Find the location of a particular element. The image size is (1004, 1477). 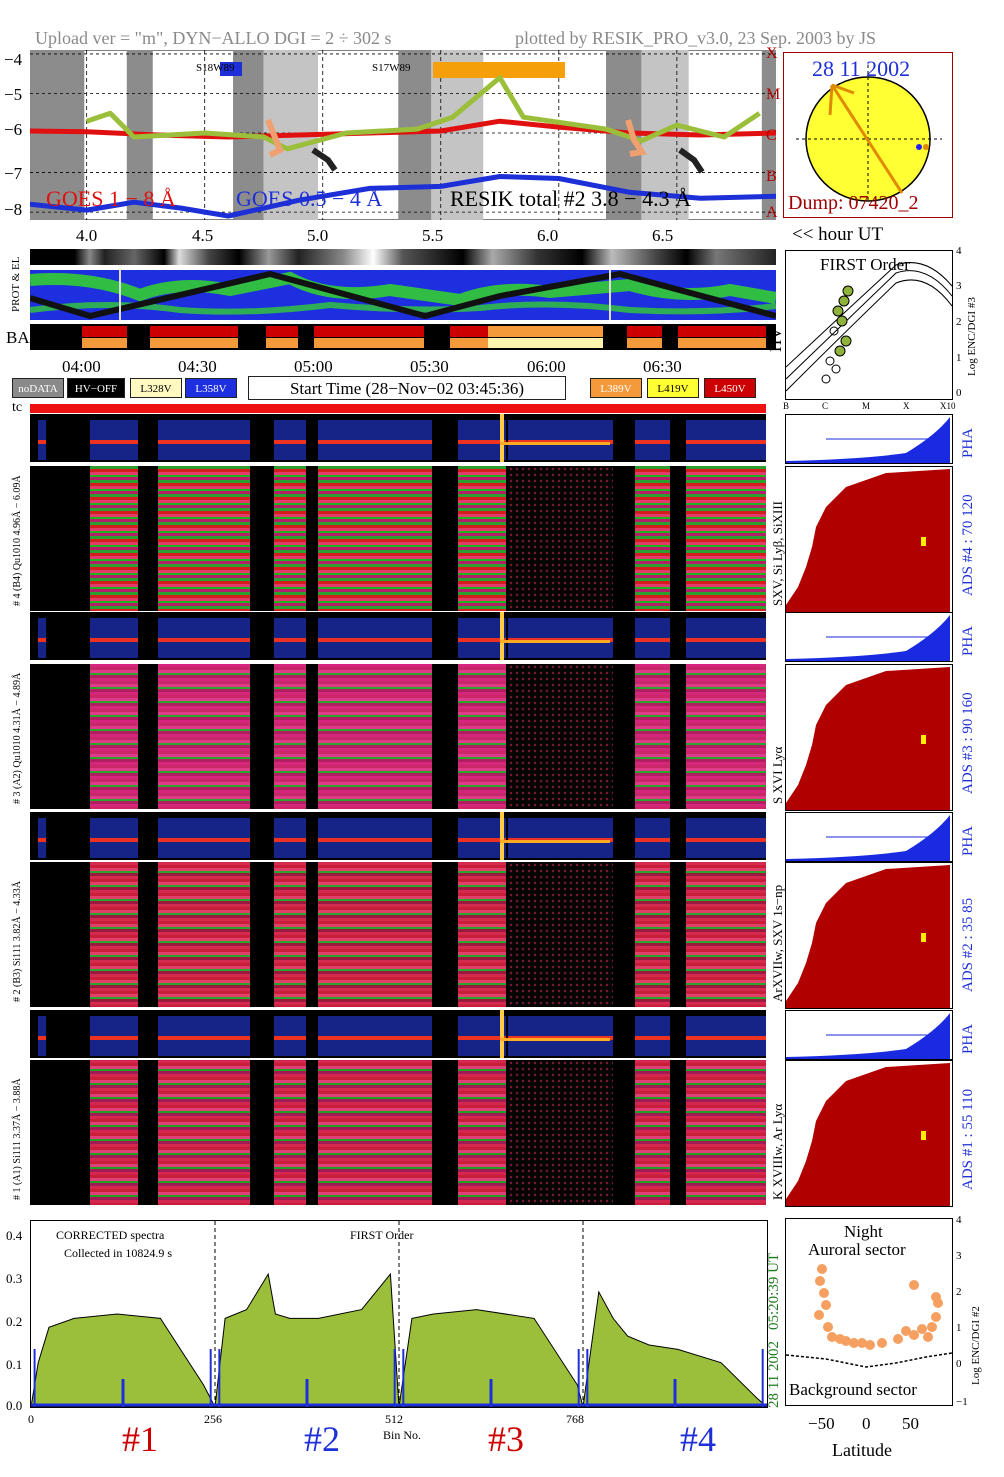

fo-xtick: X10 is located at coordinates (948, 406).